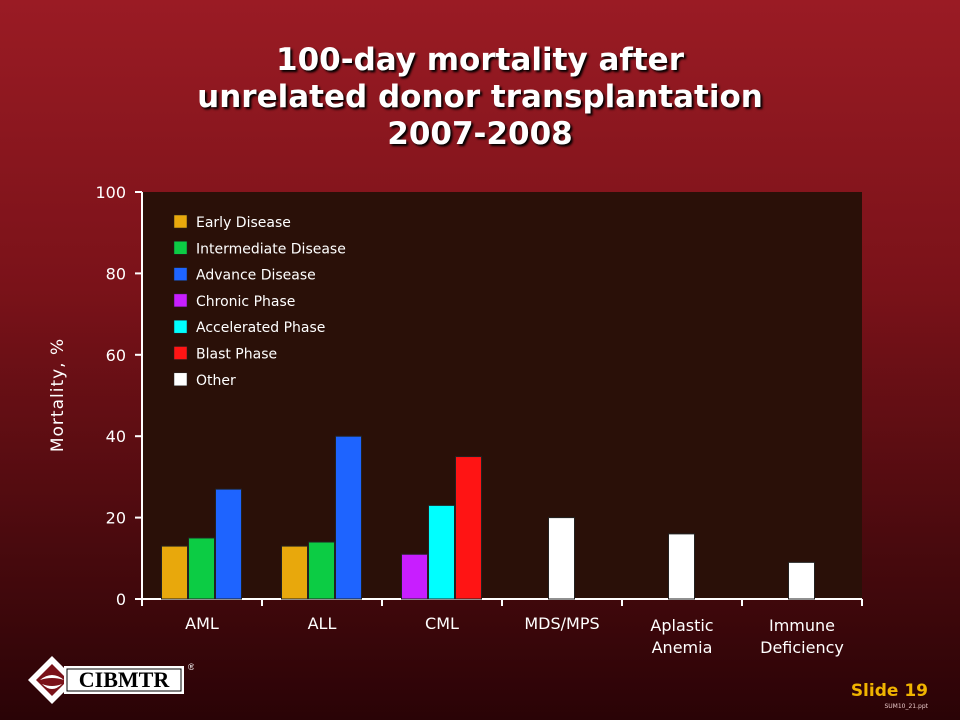 This screenshot has height=720, width=960. I want to click on legend-label: Advance Disease, so click(256, 276).